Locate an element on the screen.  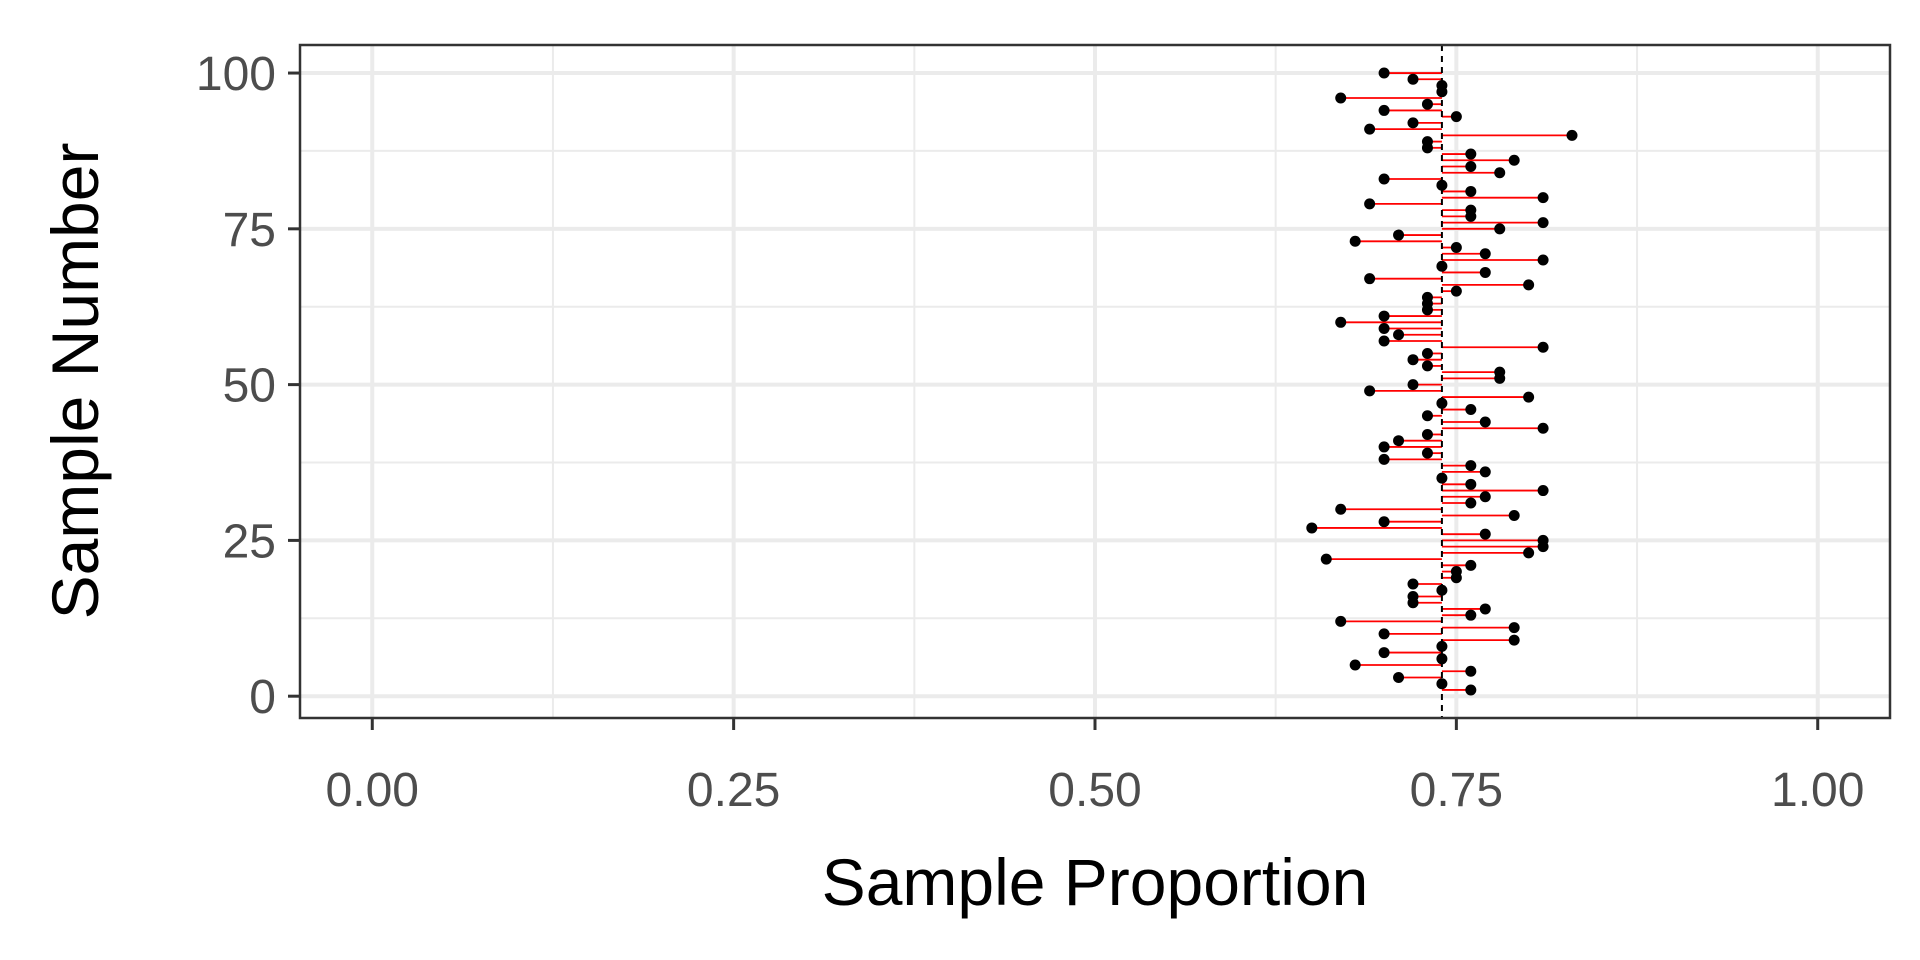
y-axis: 0 25 50 75 100 is located at coordinates (248, 386).